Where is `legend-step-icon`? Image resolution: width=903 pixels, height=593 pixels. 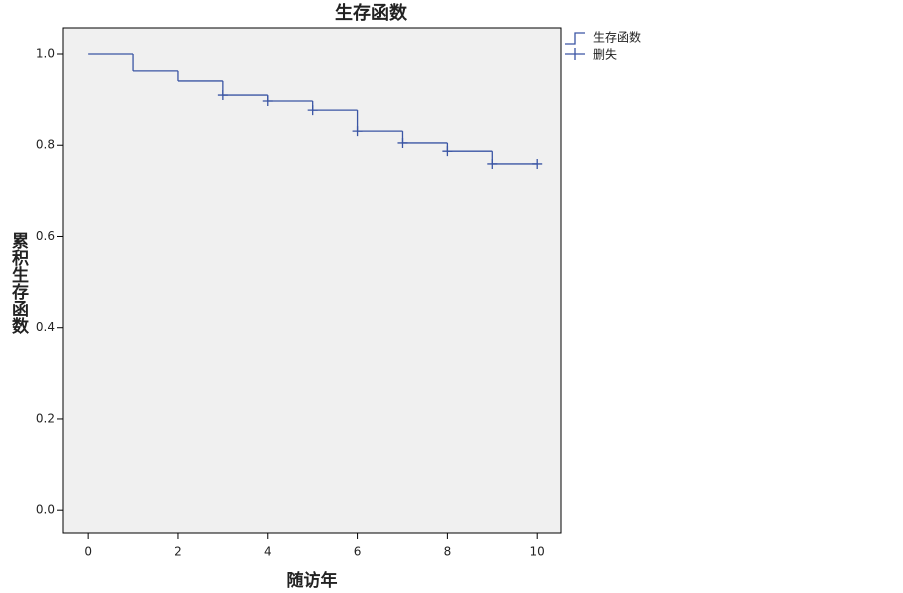
legend-step-icon is located at coordinates (575, 38).